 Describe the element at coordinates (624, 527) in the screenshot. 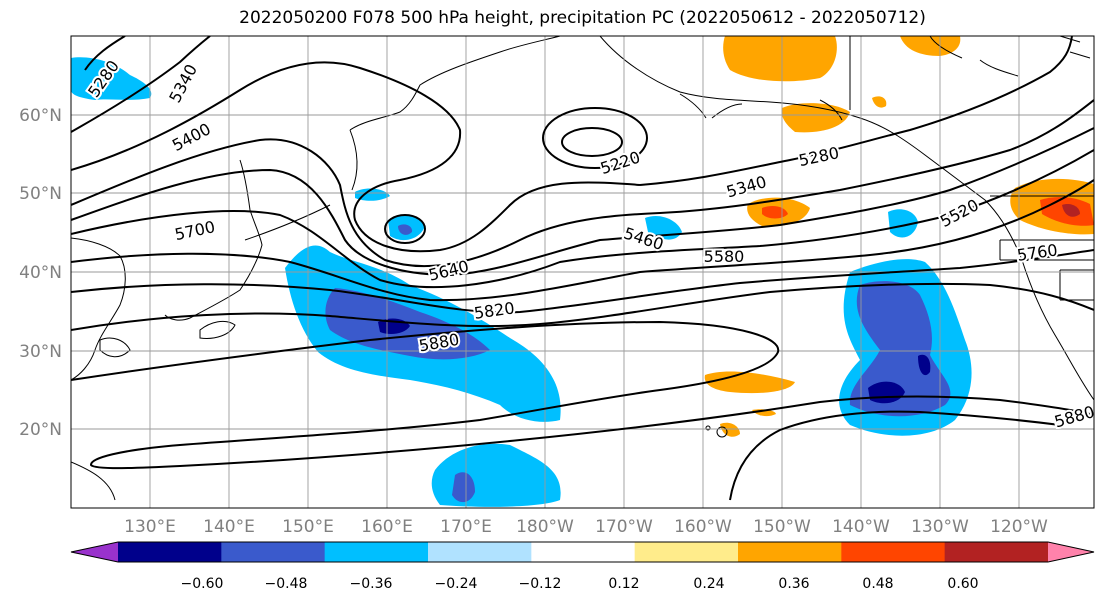

I see `lon-tick-label: 170°W` at that location.